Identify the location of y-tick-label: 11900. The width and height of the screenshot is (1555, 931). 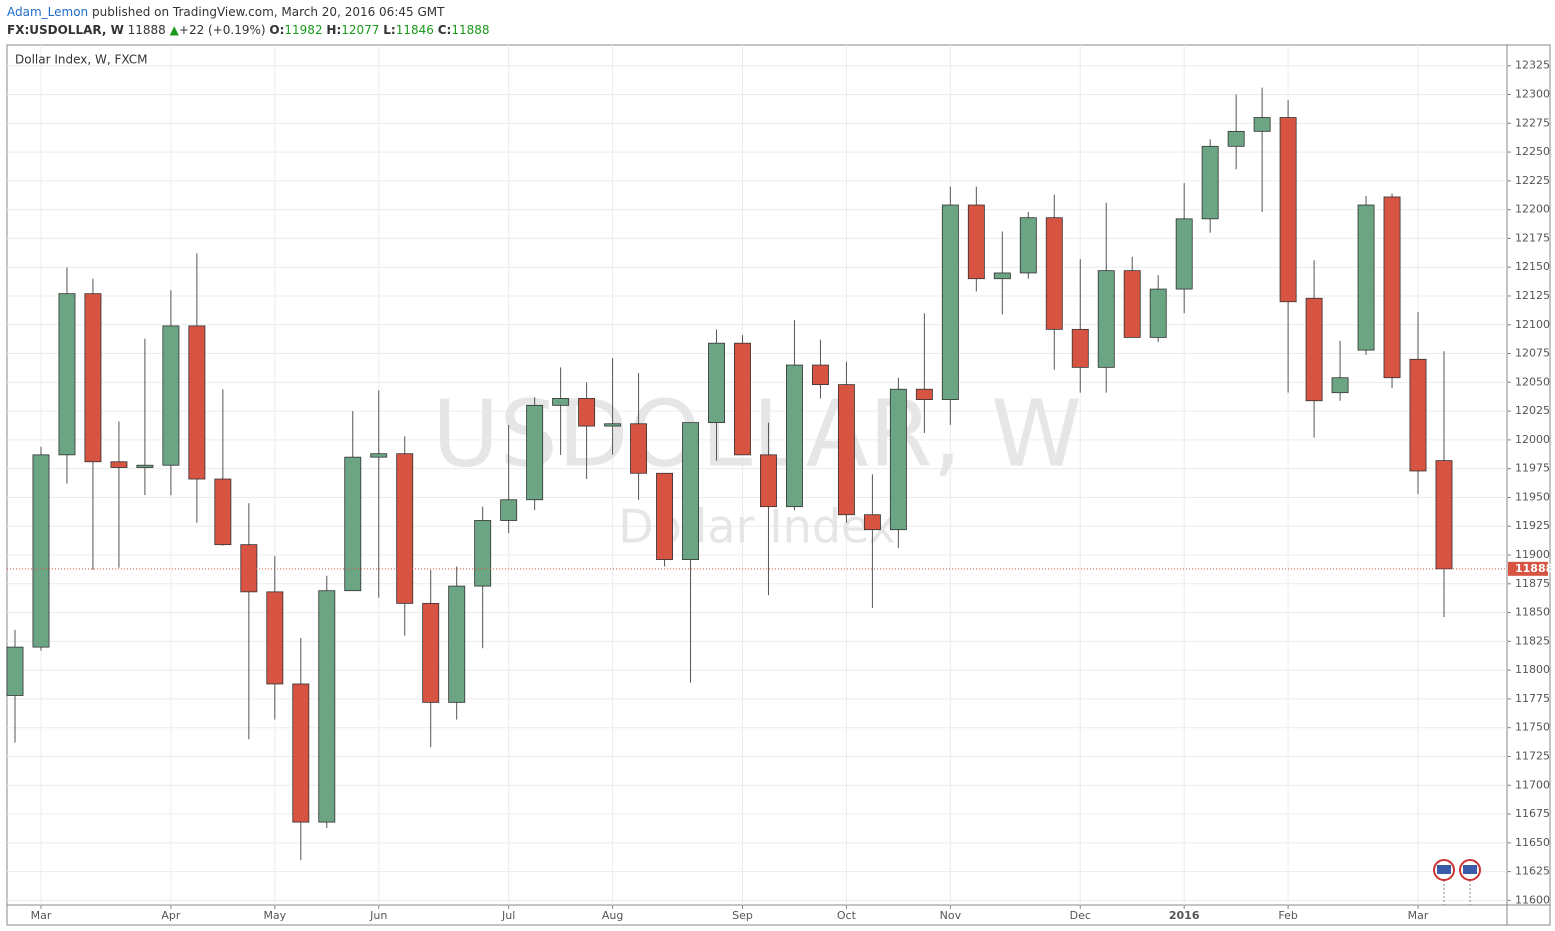
(1532, 554).